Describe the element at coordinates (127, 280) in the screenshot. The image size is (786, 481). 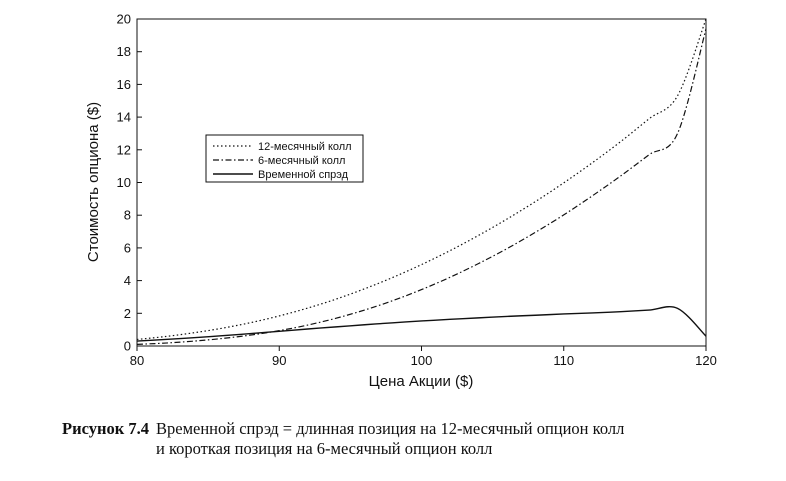
I see `y-tick-label: 4` at that location.